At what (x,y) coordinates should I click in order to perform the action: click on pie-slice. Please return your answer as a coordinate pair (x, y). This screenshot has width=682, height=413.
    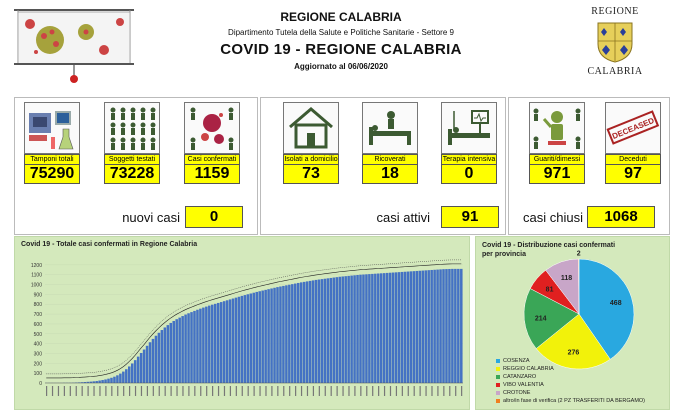
    Looking at the image, I should click on (606, 309).